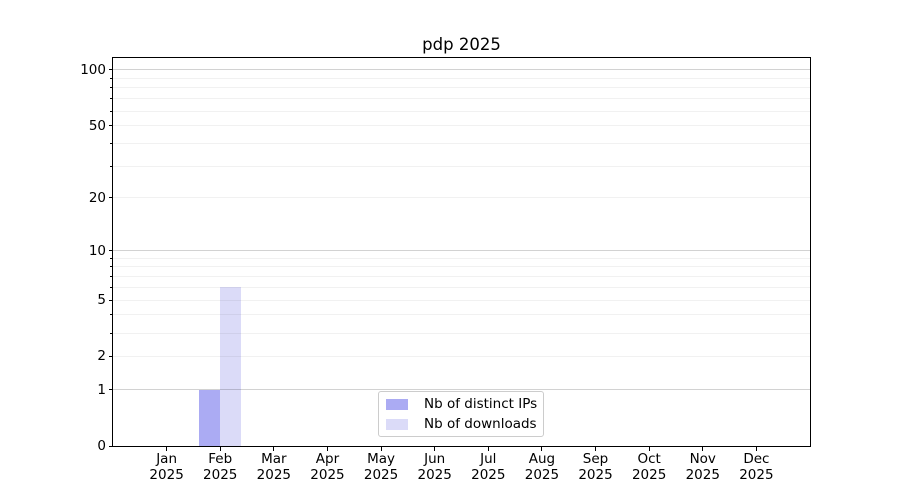 This screenshot has width=900, height=500. What do you see at coordinates (461, 414) in the screenshot?
I see `legend: Nb of distinct IPs Nb of downloads` at bounding box center [461, 414].